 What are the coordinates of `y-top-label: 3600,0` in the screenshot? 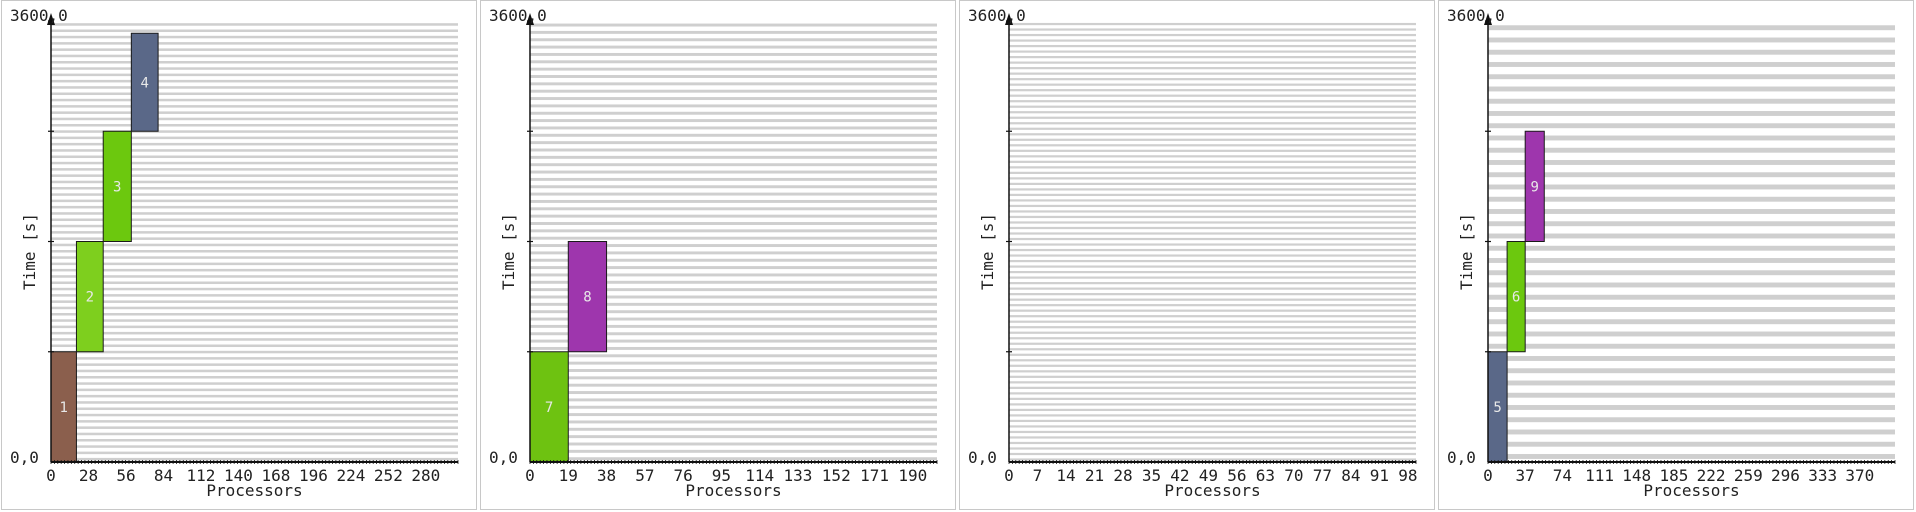 It's located at (997, 15).